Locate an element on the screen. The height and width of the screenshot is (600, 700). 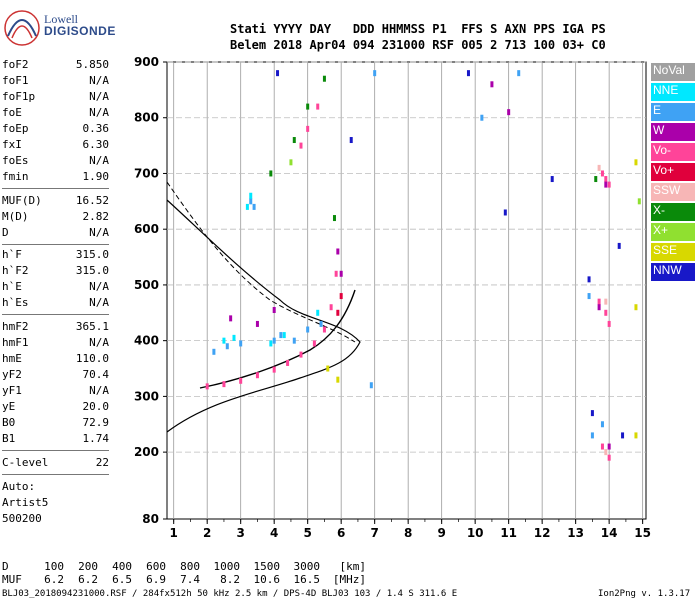
x-tick-label: 5 is located at coordinates (308, 533).